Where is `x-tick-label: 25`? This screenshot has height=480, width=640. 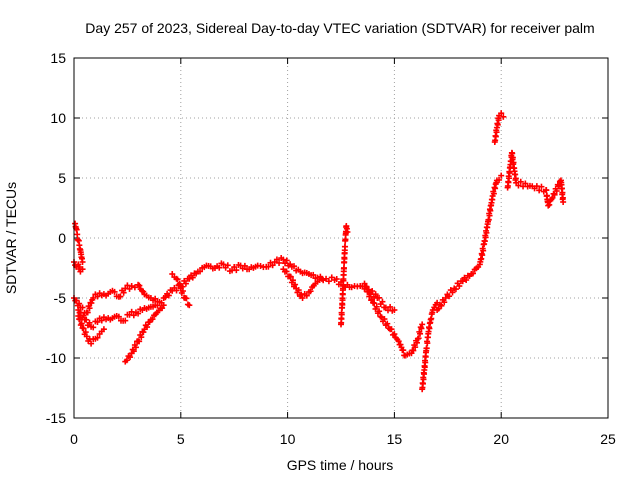
x-tick-label: 25 is located at coordinates (608, 439).